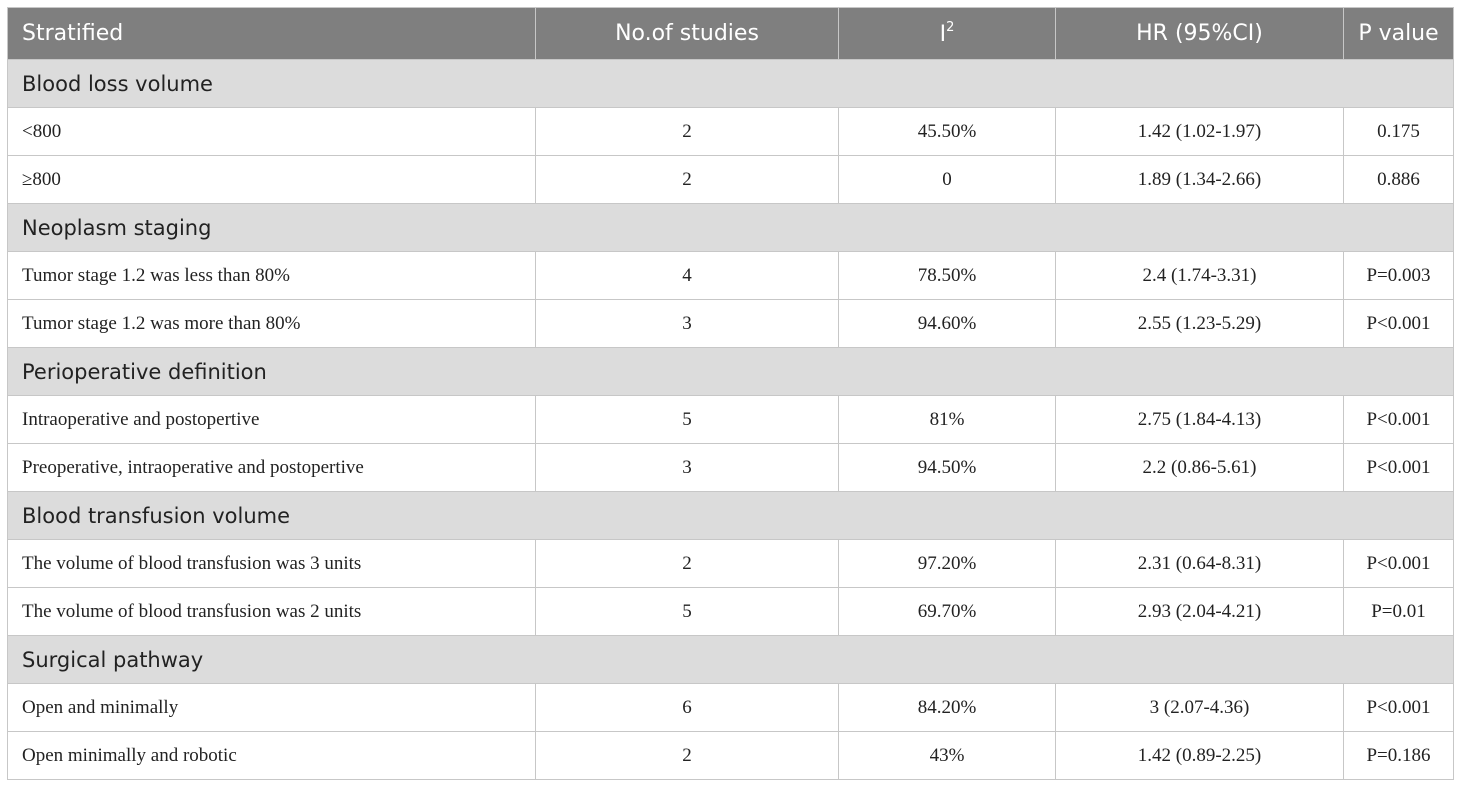 This screenshot has width=1460, height=800. Describe the element at coordinates (950, 27) in the screenshot. I see `header-i-superscript: 2` at that location.